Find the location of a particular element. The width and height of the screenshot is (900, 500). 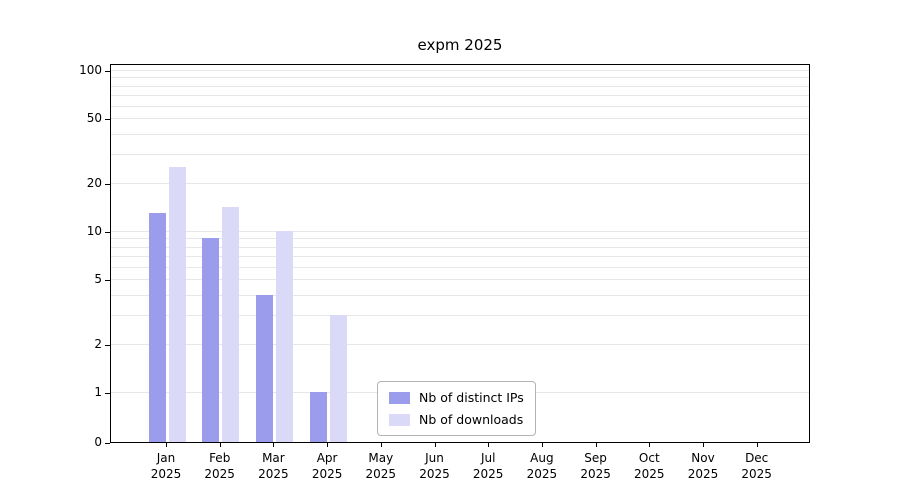

bar-nb-of-distinct-ips-apr is located at coordinates (318, 417).